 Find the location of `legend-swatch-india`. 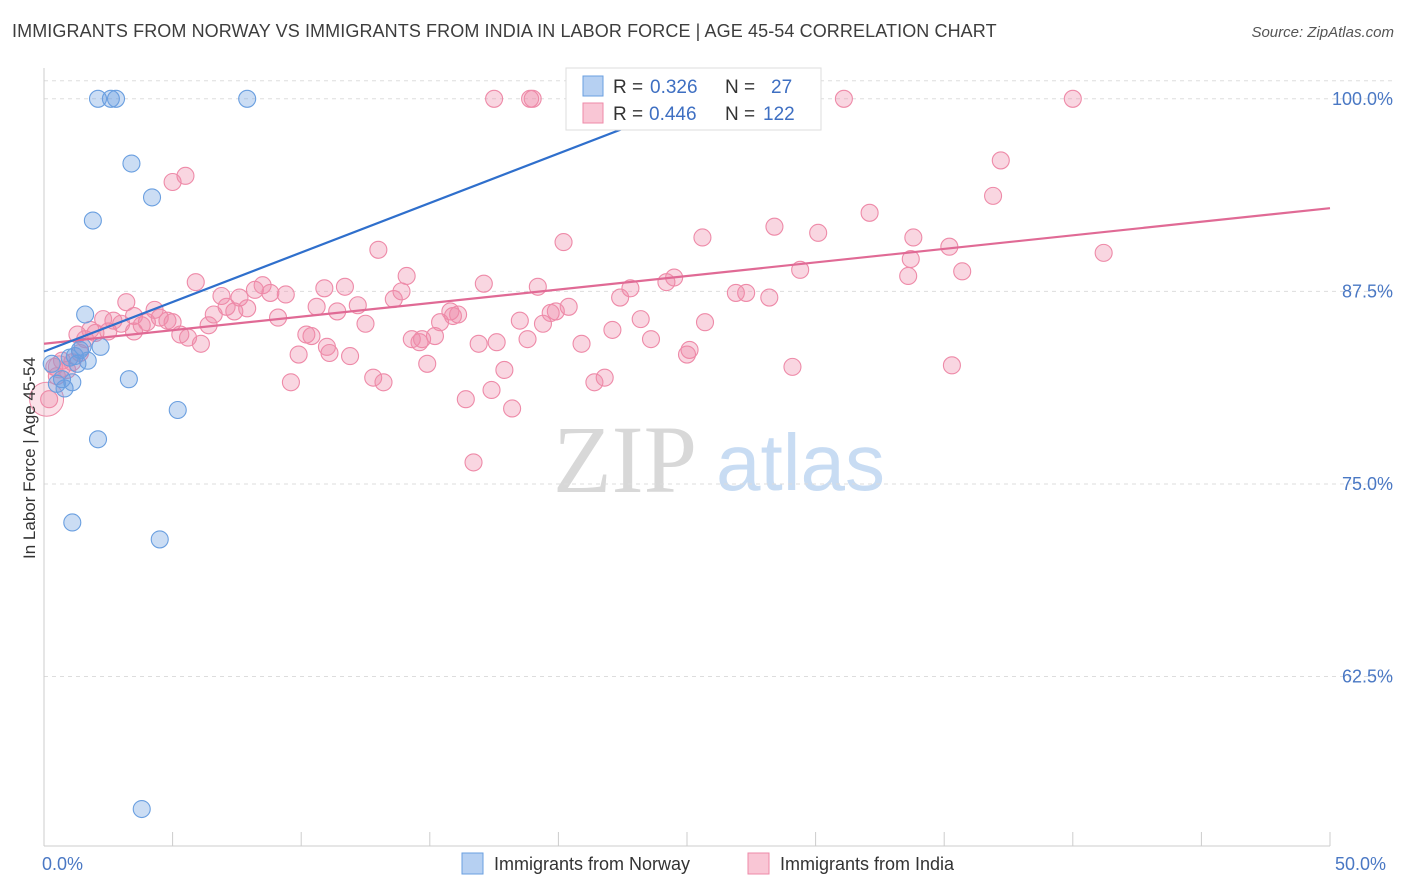

legend-swatch-india is located at coordinates (593, 113).